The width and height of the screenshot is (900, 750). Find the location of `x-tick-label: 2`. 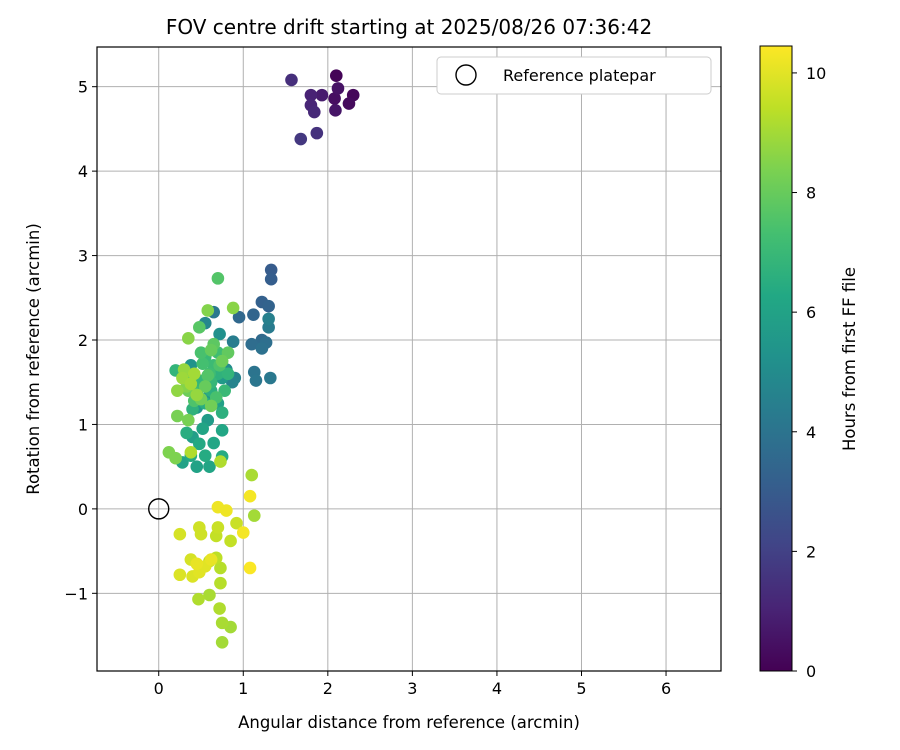

x-tick-label: 2 is located at coordinates (328, 688).